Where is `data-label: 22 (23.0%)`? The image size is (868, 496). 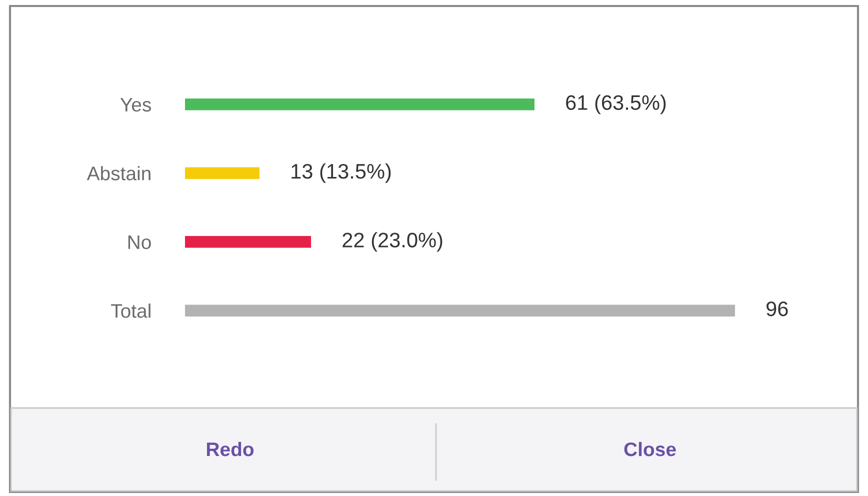
data-label: 22 (23.0%) is located at coordinates (392, 242).